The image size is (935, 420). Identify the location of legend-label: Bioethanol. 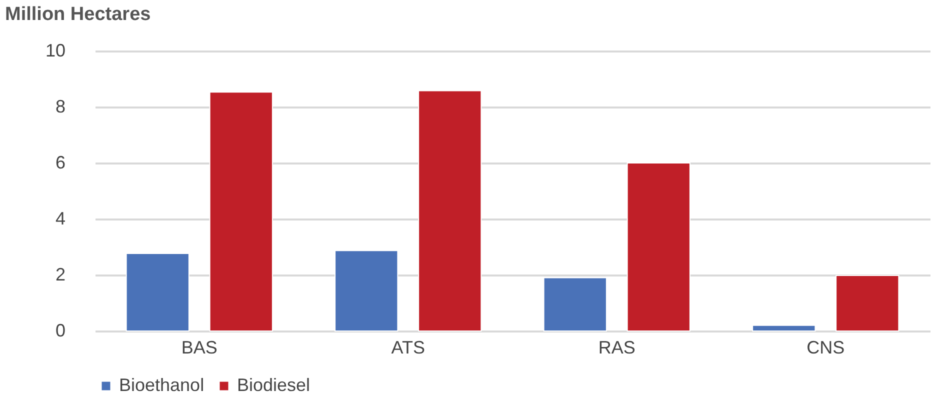
(161, 385).